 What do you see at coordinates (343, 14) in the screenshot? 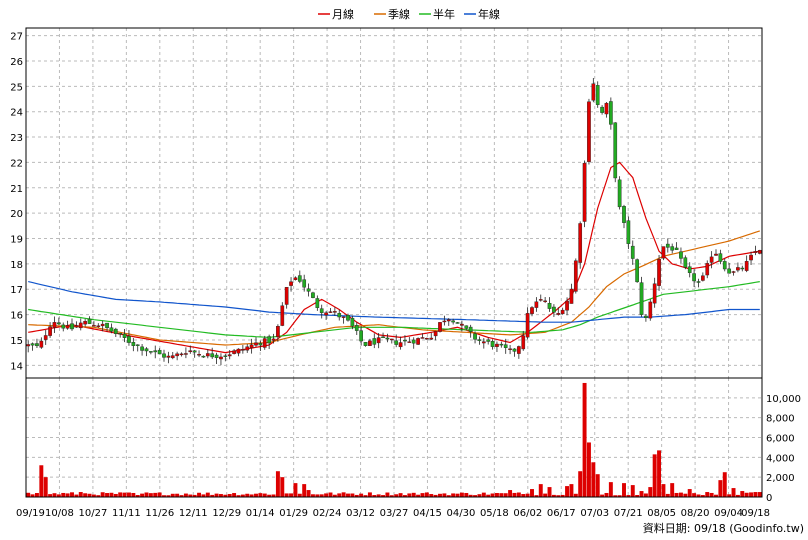
I see `legend-label: 月線` at bounding box center [343, 14].